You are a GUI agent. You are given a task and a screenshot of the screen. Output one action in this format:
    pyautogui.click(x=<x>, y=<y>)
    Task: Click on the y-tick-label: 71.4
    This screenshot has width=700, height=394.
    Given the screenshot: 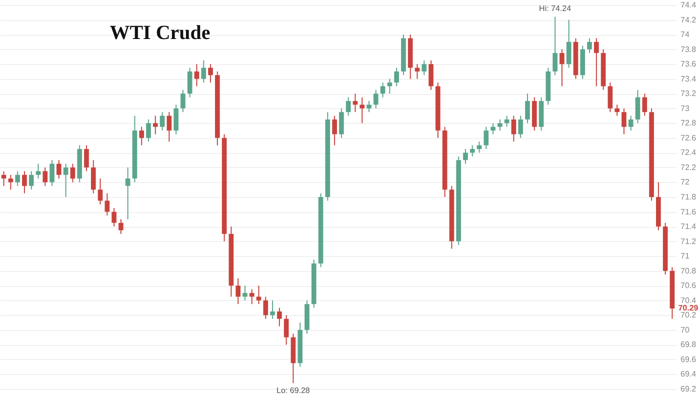 What is the action you would take?
    pyautogui.click(x=688, y=227)
    